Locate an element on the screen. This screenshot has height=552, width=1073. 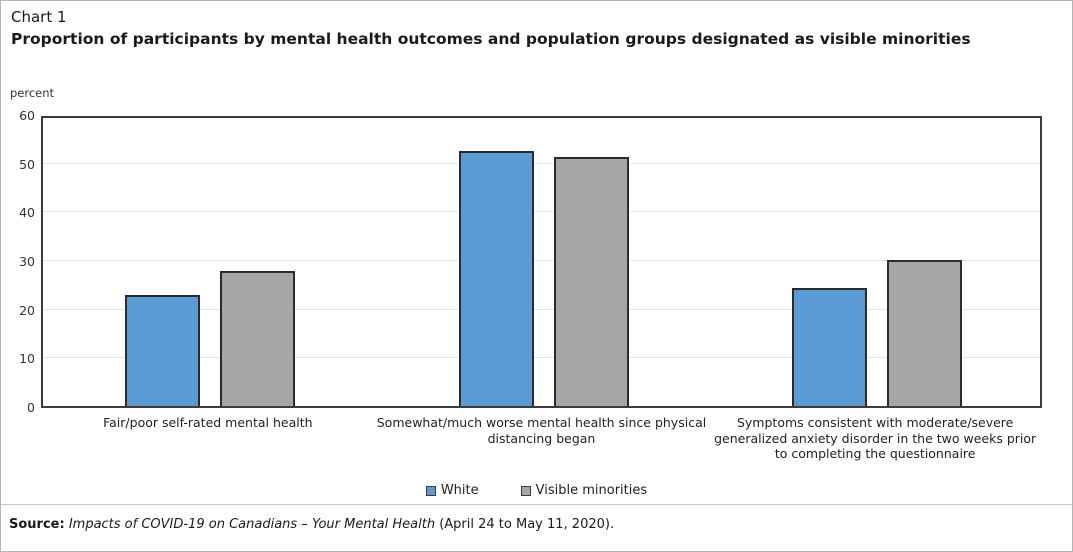
legend: White Visible minorities is located at coordinates (536, 490).